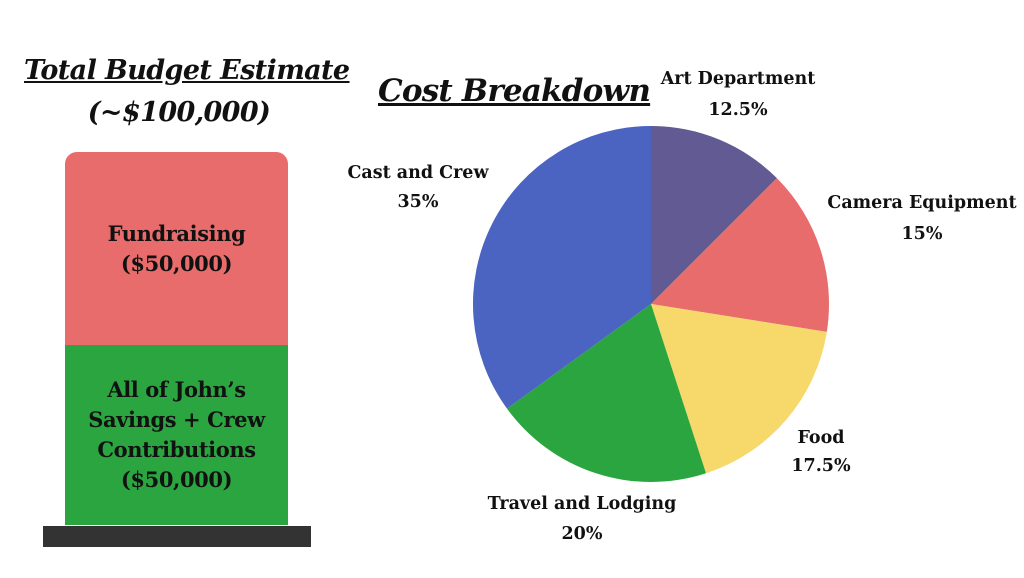 This screenshot has height=578, width=1024. I want to click on fundraising-segment: Fundraising ($50,000), so click(176, 248).